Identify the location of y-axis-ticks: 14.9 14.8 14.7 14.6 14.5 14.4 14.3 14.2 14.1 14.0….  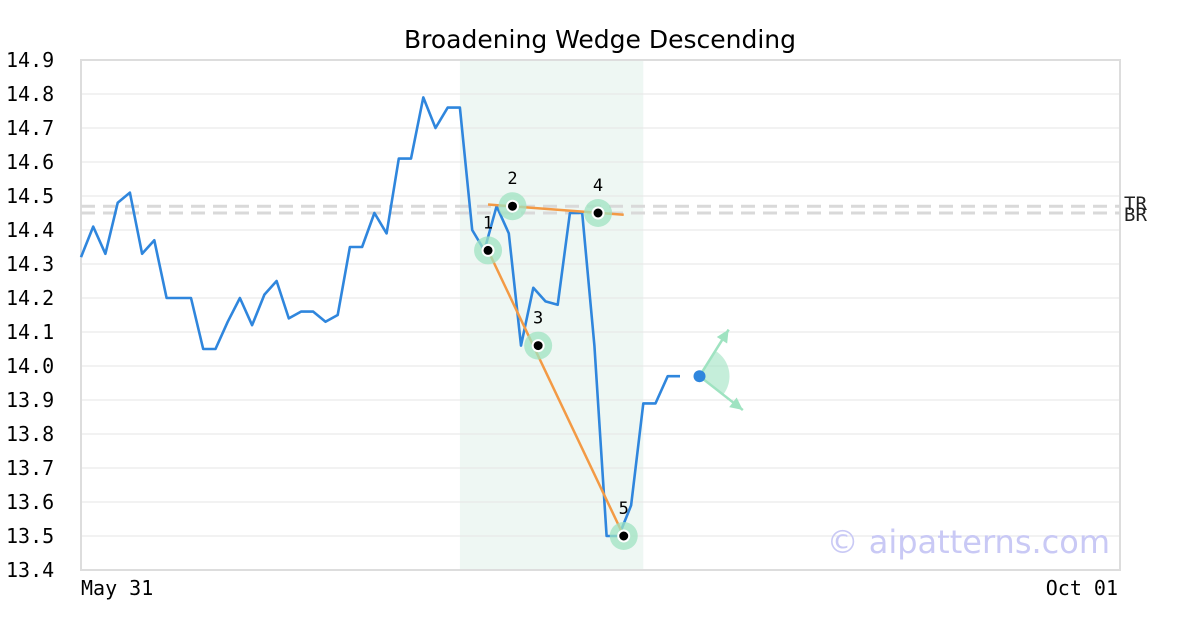
(30, 315).